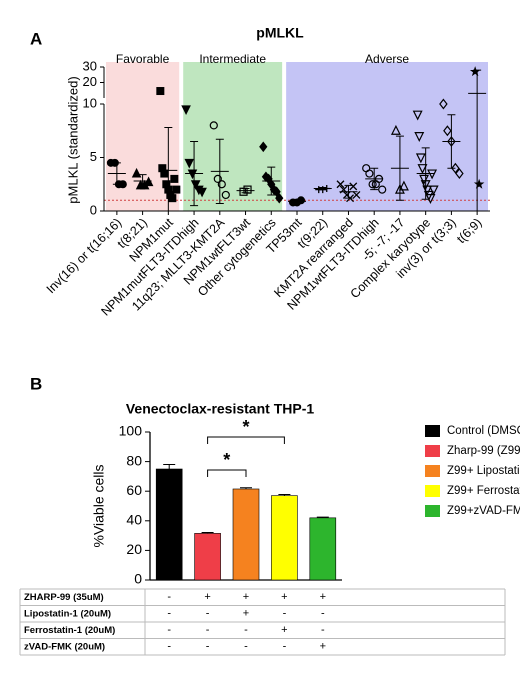 Image resolution: width=520 pixels, height=682 pixels. I want to click on panel-label: A, so click(36, 38).